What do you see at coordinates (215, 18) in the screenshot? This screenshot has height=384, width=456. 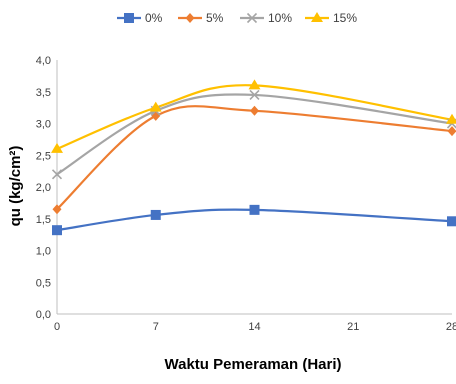 I see `legend-label: 5%` at bounding box center [215, 18].